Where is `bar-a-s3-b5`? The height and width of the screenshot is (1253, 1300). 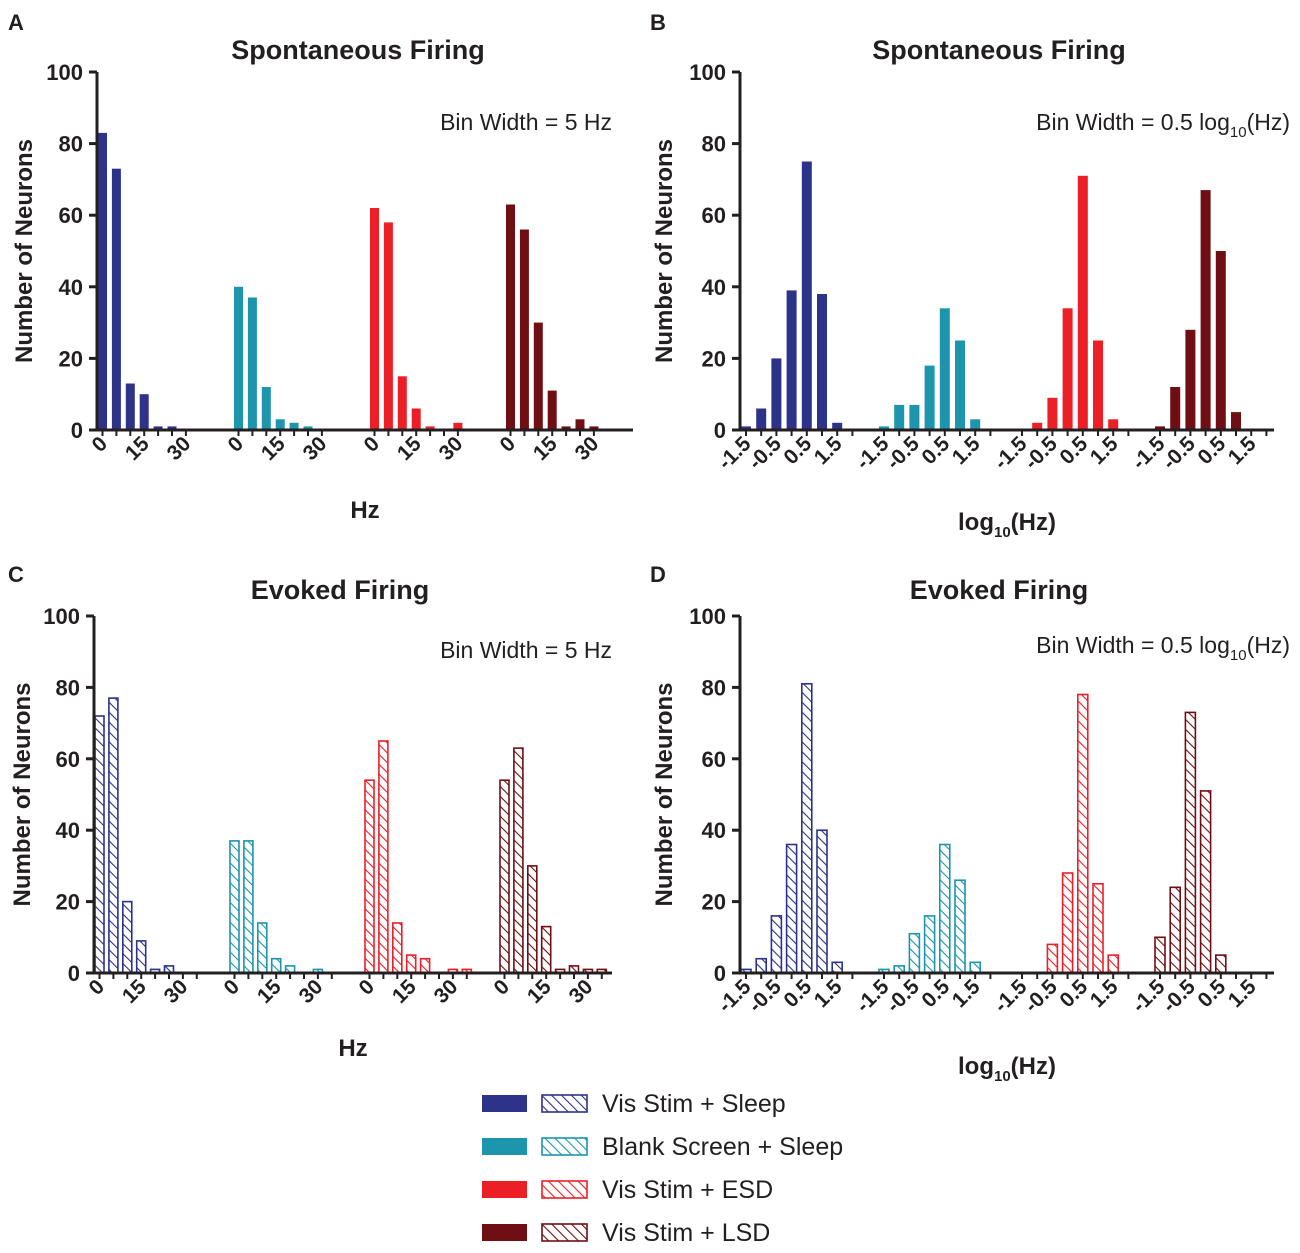 bar-a-s3-b5 is located at coordinates (430, 428).